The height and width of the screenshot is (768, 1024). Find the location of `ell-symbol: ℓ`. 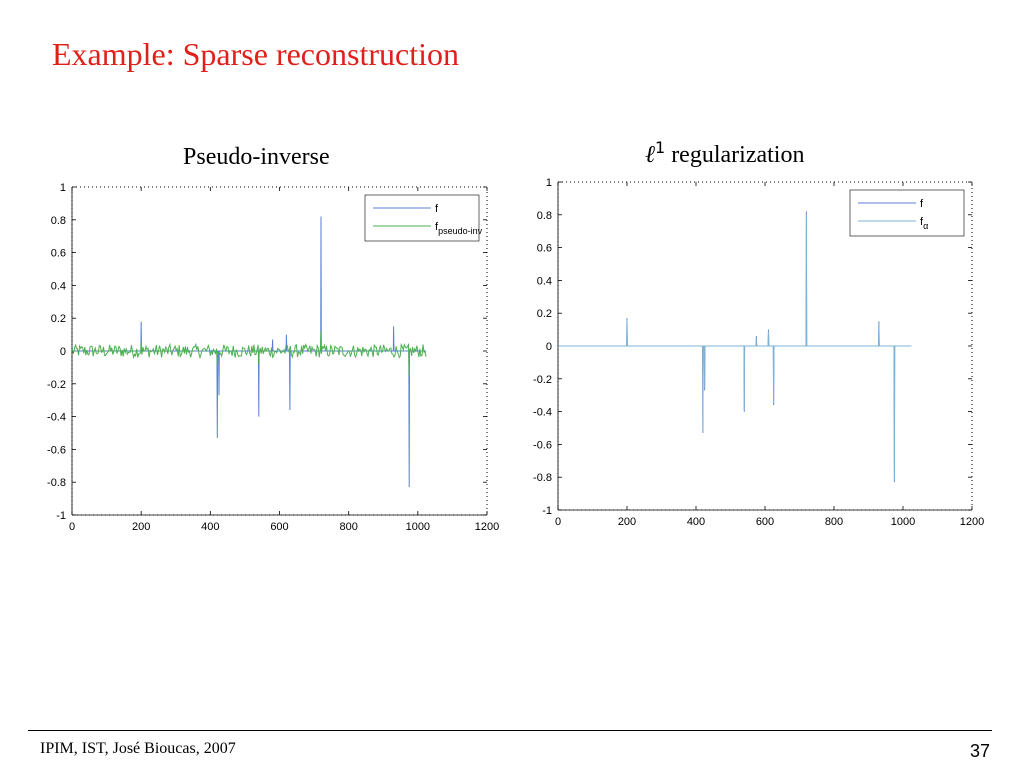

ell-symbol: ℓ is located at coordinates (650, 154).